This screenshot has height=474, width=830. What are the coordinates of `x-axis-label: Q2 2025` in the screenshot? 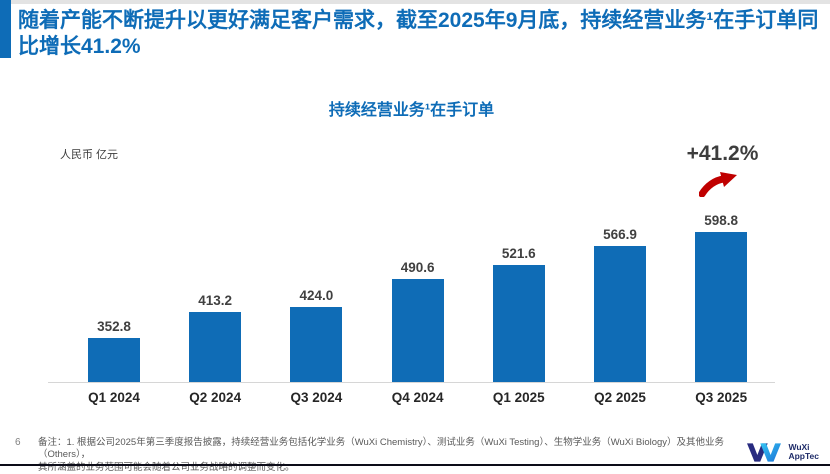 It's located at (620, 397).